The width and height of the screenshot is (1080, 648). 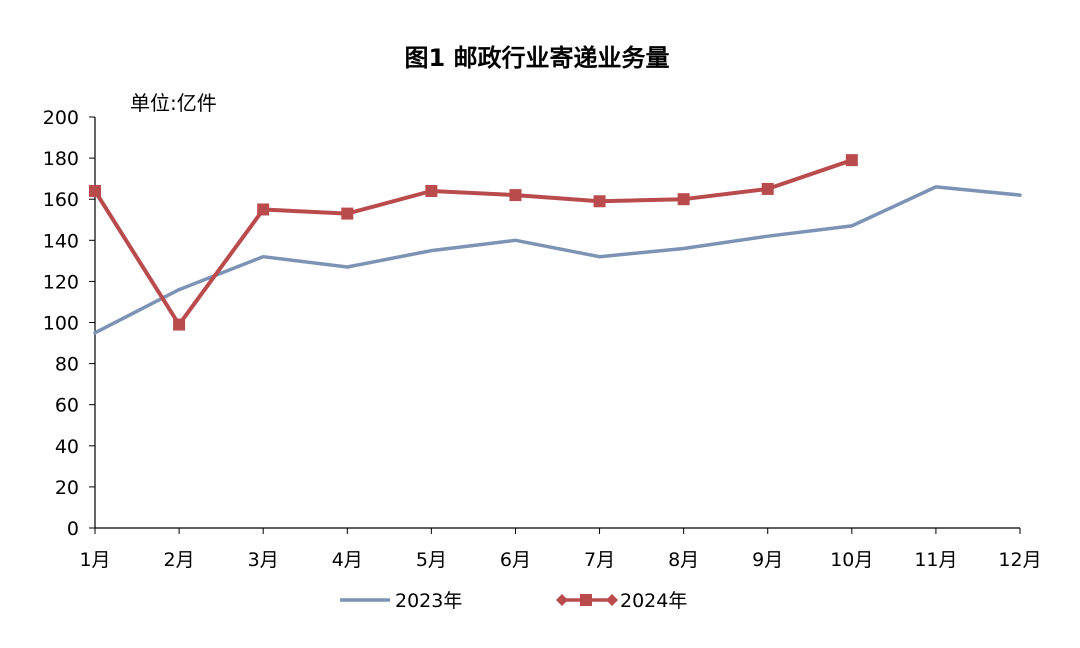 I want to click on y-tick-label: 20, so click(x=67, y=488).